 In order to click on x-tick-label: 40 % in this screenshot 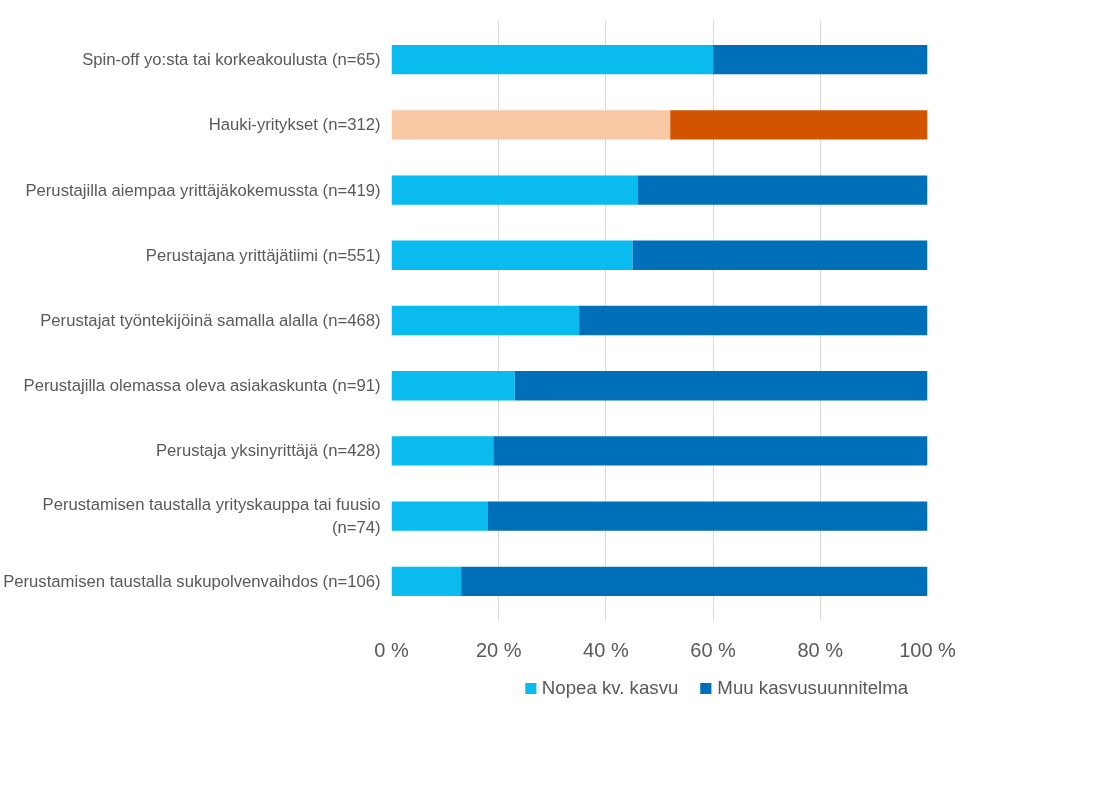, I will do `click(606, 649)`.